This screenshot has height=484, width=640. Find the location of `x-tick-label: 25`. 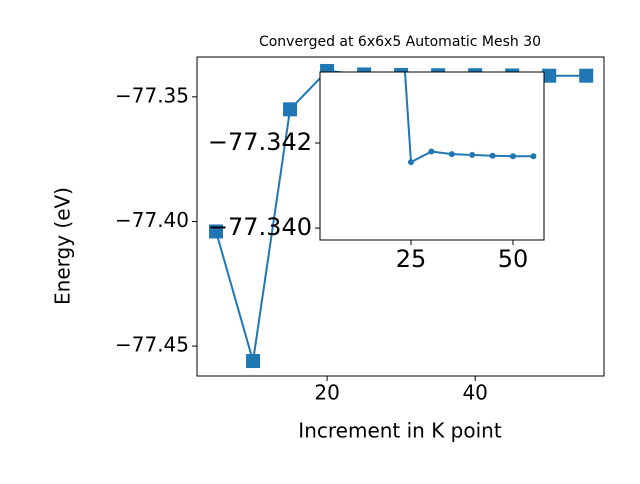

x-tick-label: 25 is located at coordinates (411, 259).